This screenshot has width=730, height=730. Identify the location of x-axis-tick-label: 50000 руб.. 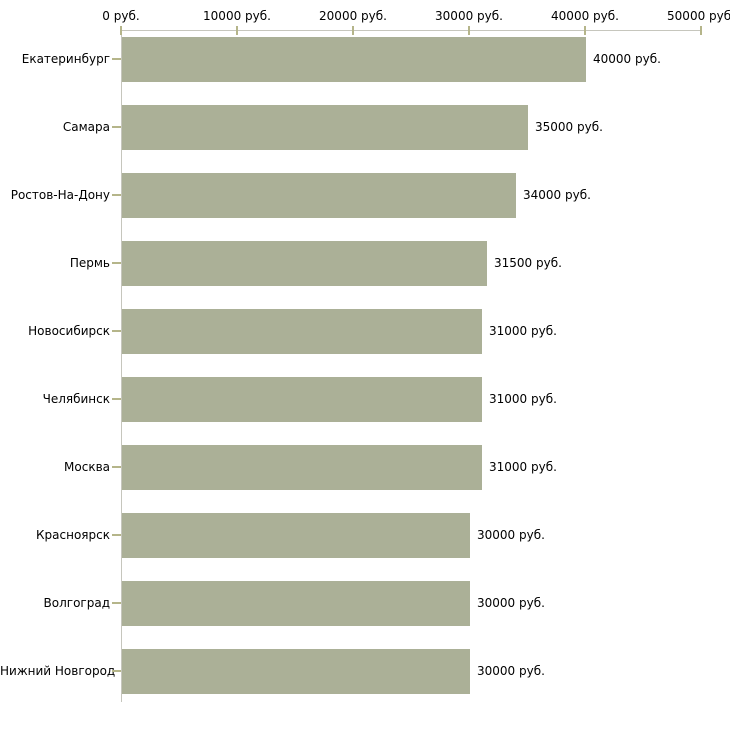
(698, 16).